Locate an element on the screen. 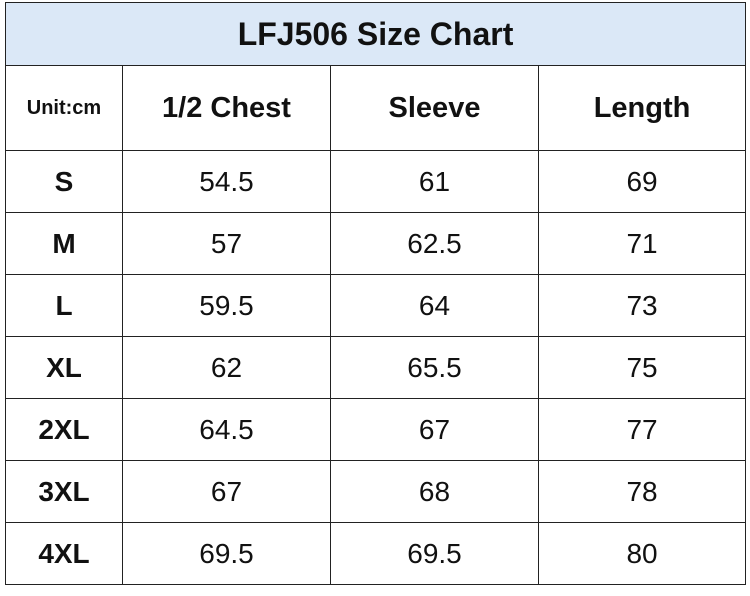 The image size is (750, 596). measurement: 62 is located at coordinates (226, 367).